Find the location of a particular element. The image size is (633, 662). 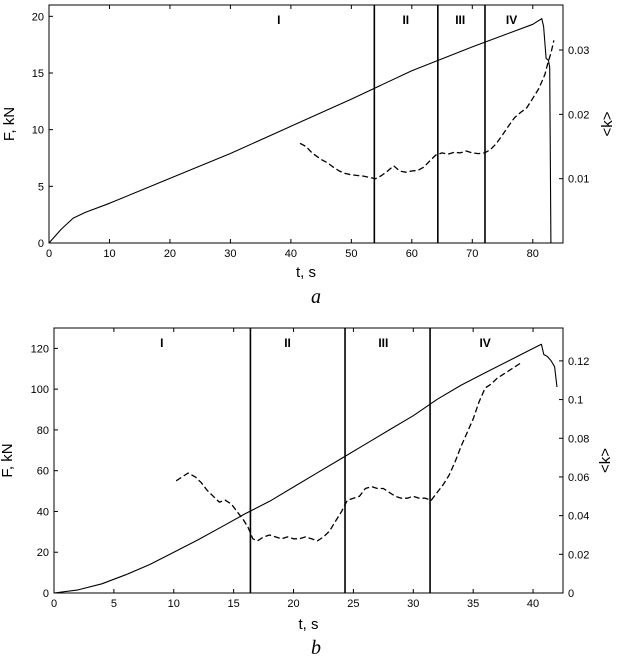

panel-a-x-tick-label: 40 is located at coordinates (291, 254).